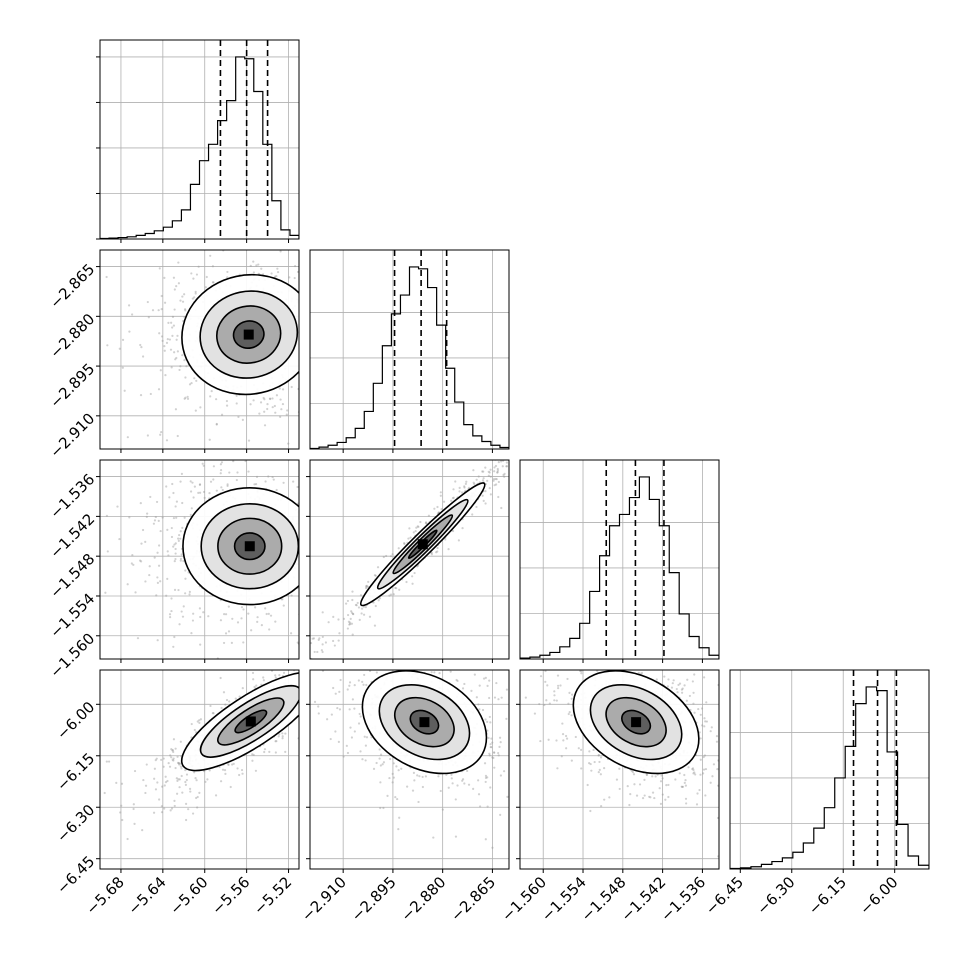 This screenshot has width=970, height=970. Describe the element at coordinates (73, 575) in the screenshot. I see `y-axis-2-0: −1.560−1.554−1.548−1.542−1.536` at that location.